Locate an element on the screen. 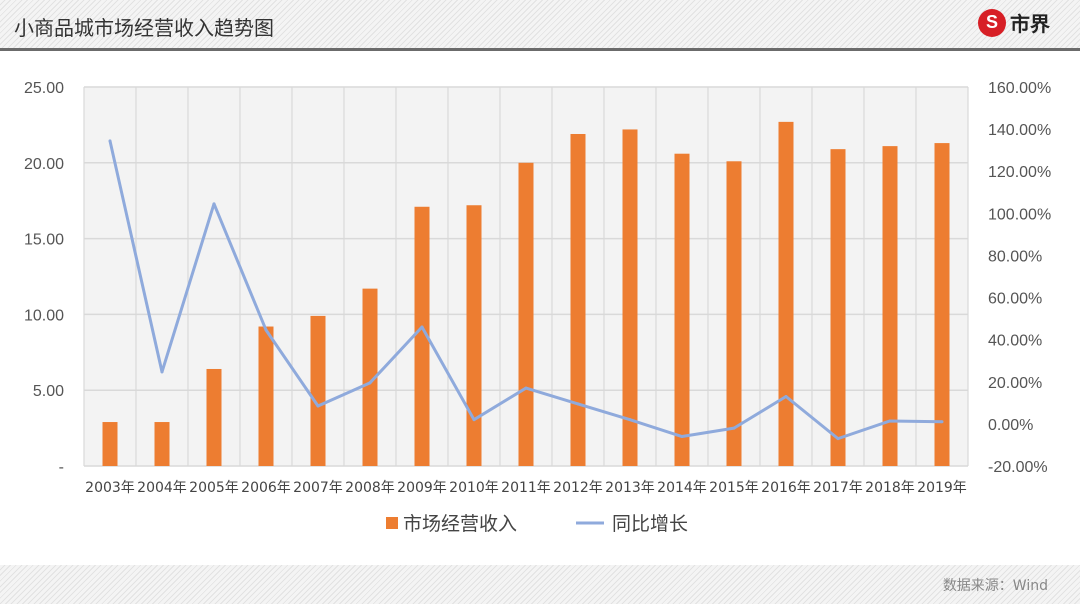 This screenshot has height=604, width=1080. y-right-tick-label: 80.00% is located at coordinates (1015, 256).